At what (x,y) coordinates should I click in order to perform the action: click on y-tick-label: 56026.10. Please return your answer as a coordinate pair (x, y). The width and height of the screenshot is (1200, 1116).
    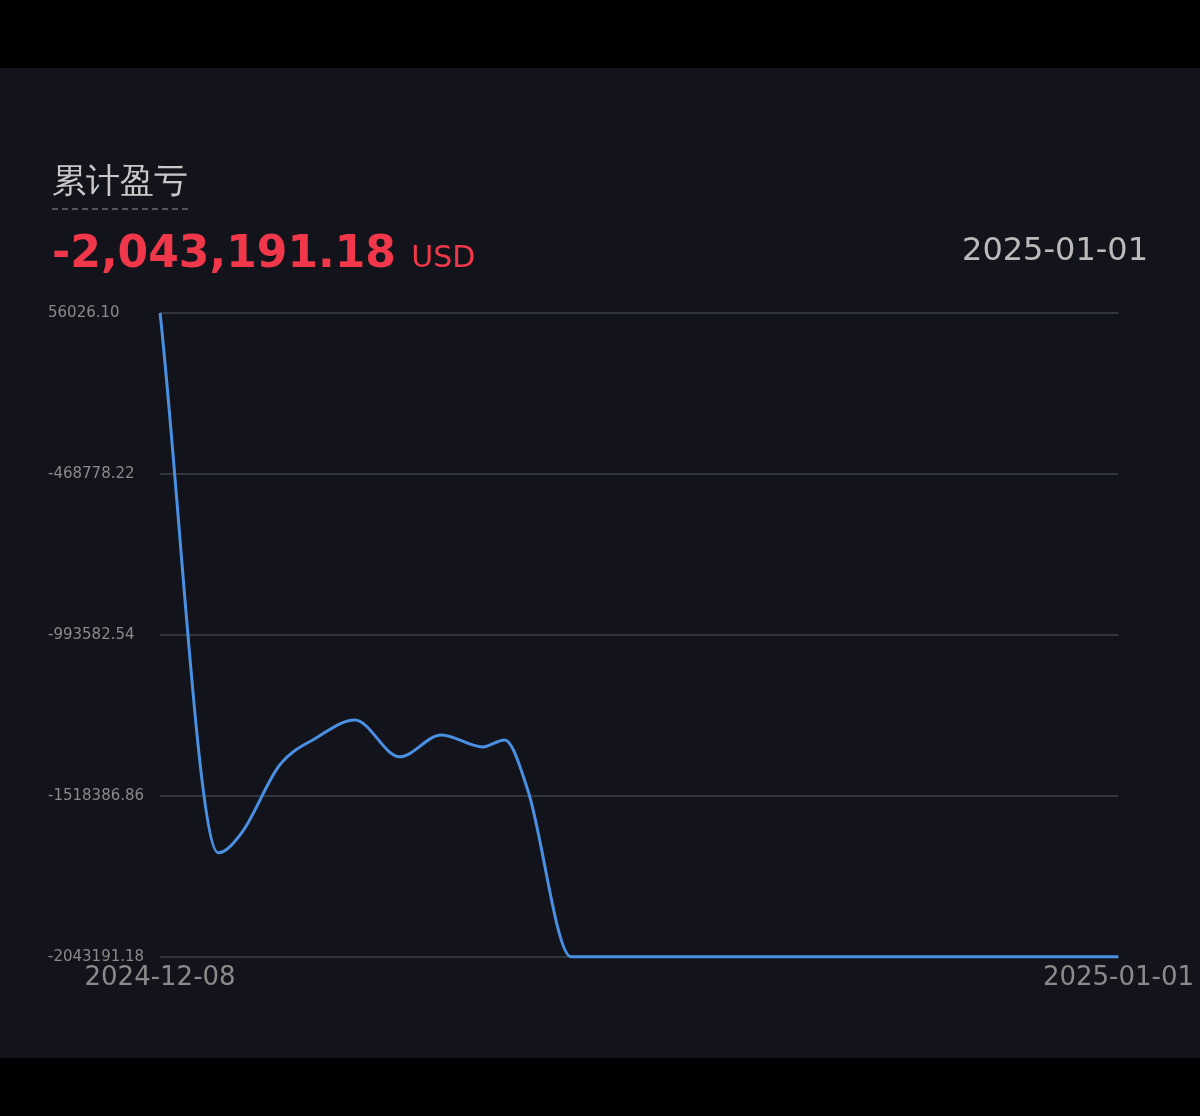
    Looking at the image, I should click on (84, 311).